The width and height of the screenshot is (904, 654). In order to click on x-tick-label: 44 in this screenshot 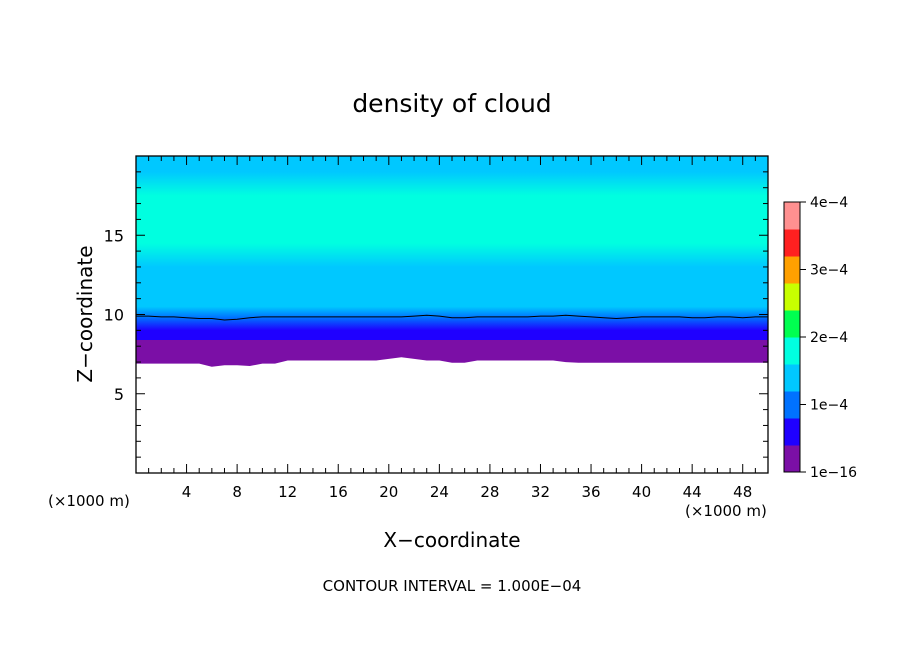, I will do `click(692, 492)`.